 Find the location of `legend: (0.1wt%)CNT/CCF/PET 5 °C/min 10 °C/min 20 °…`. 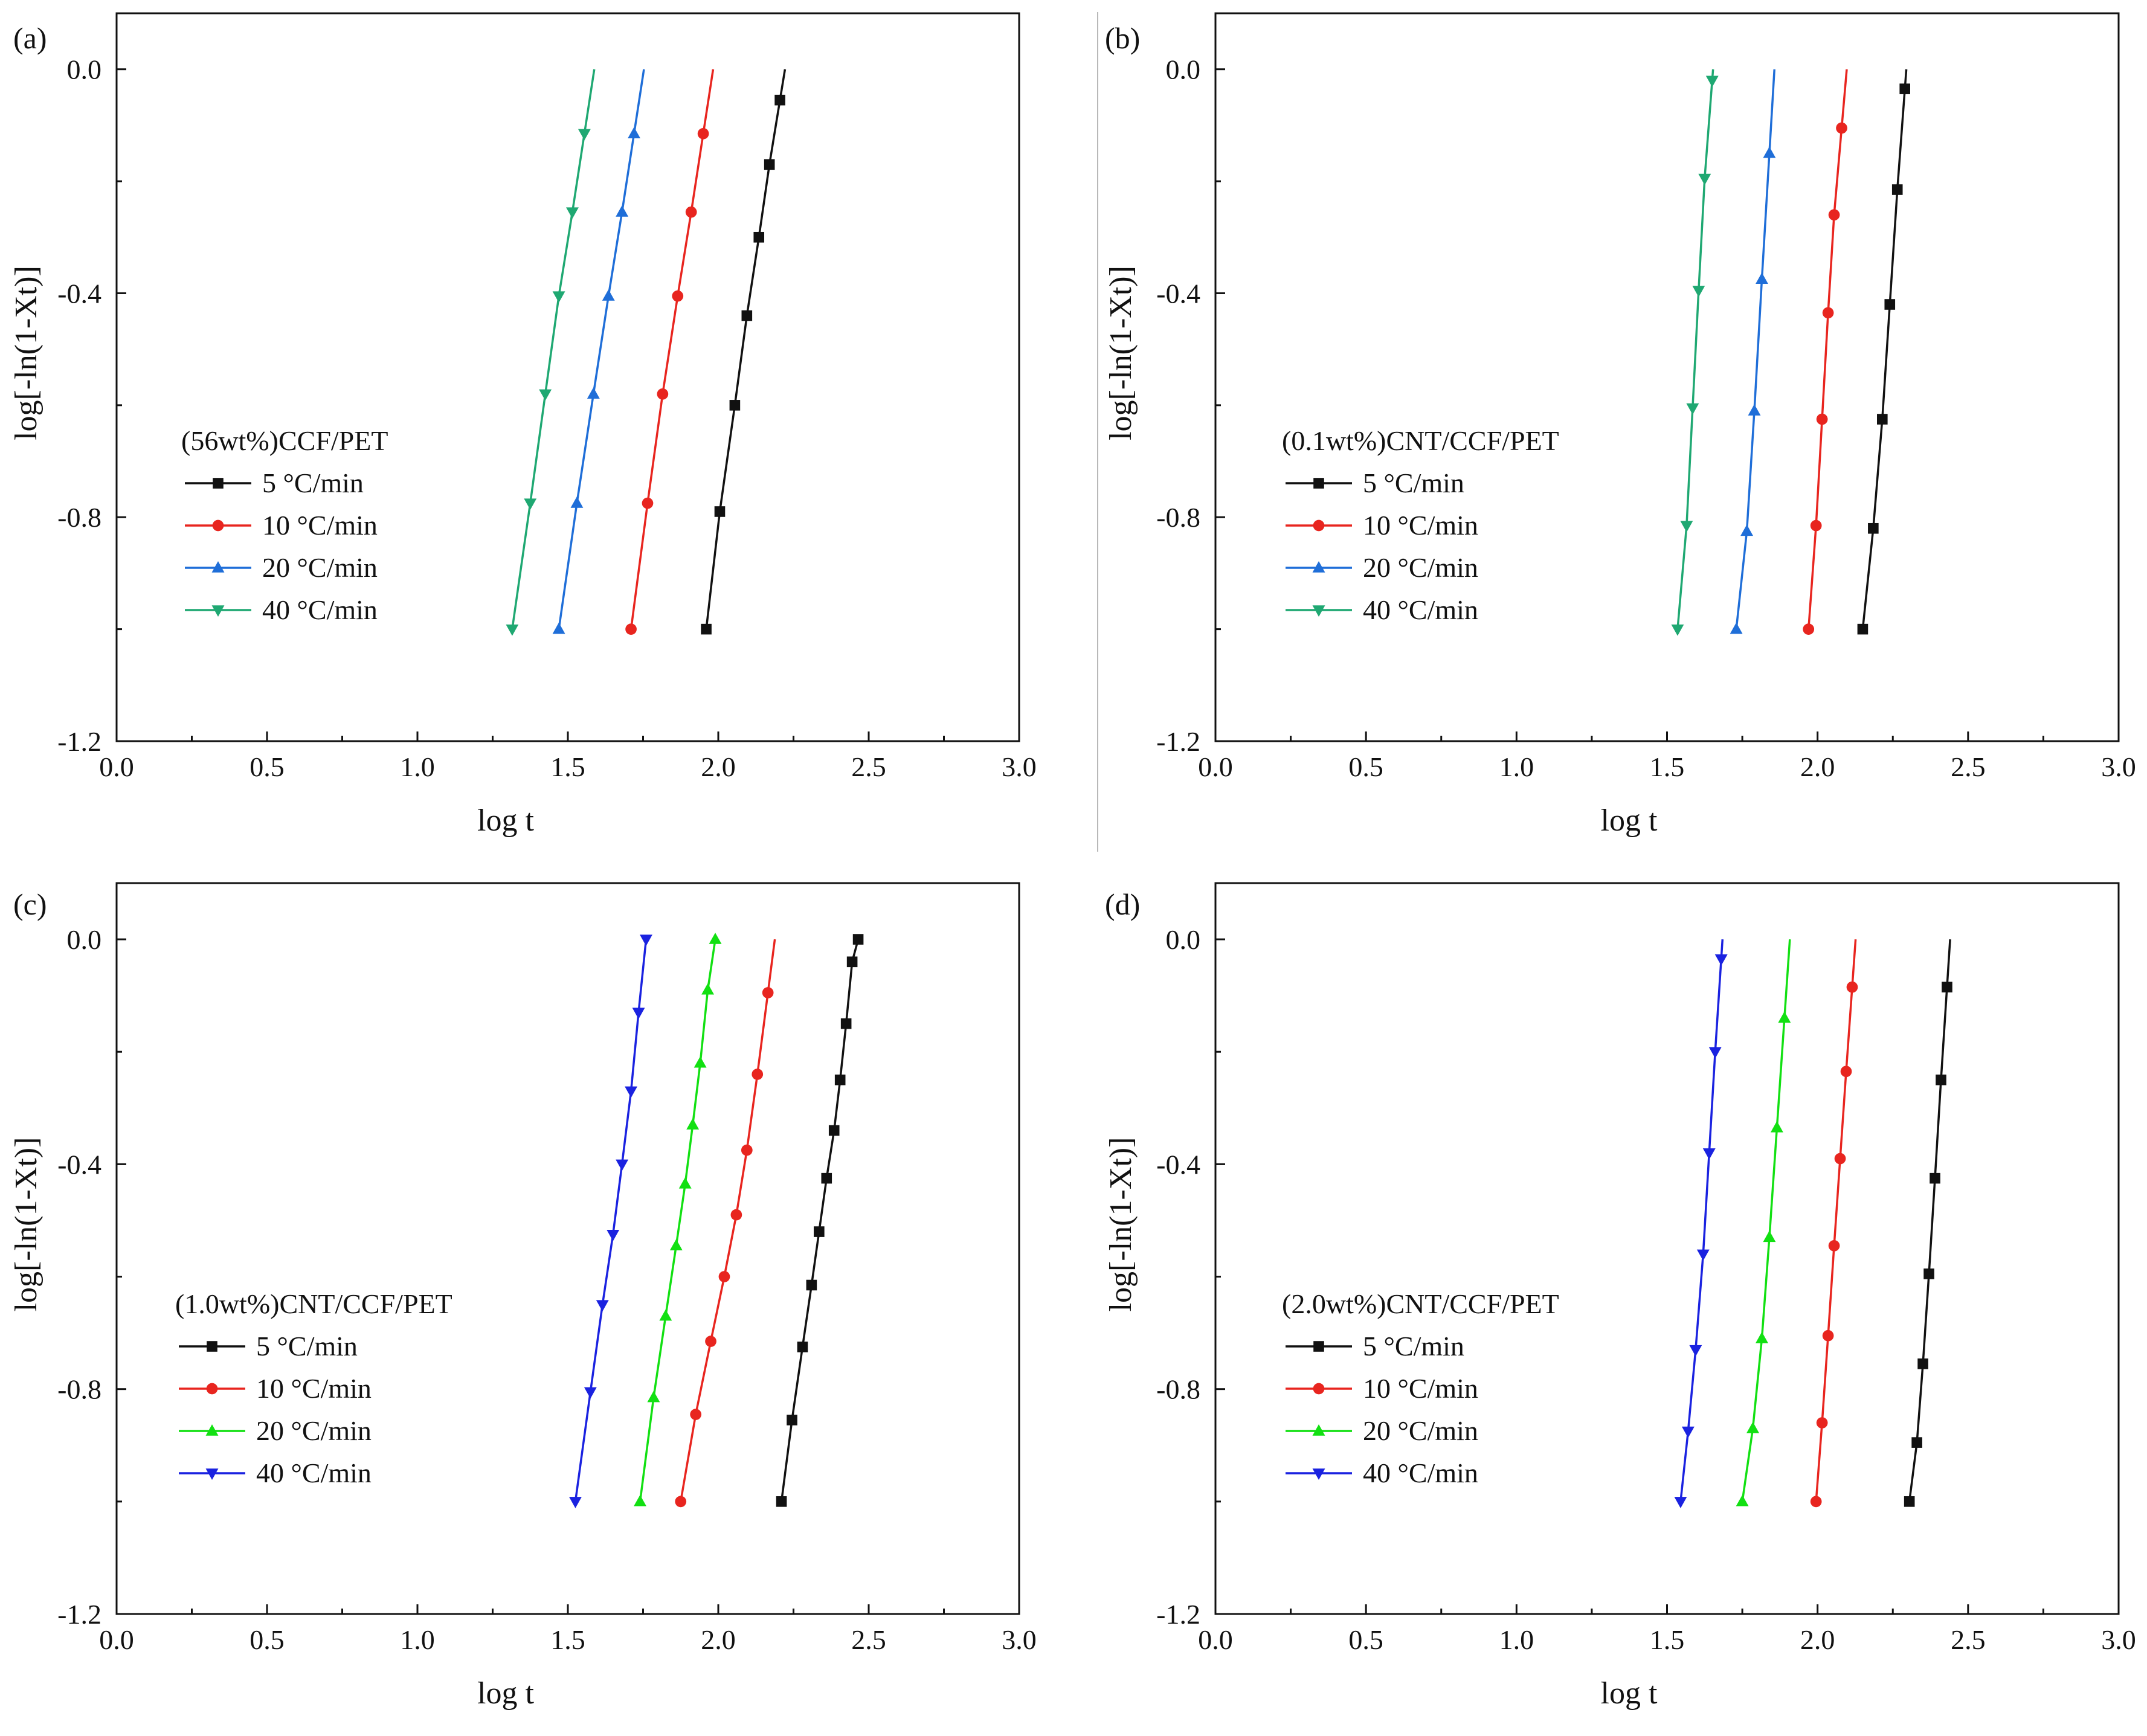

legend: (0.1wt%)CNT/CCF/PET 5 °C/min 10 °C/min 20 °… is located at coordinates (1420, 525).